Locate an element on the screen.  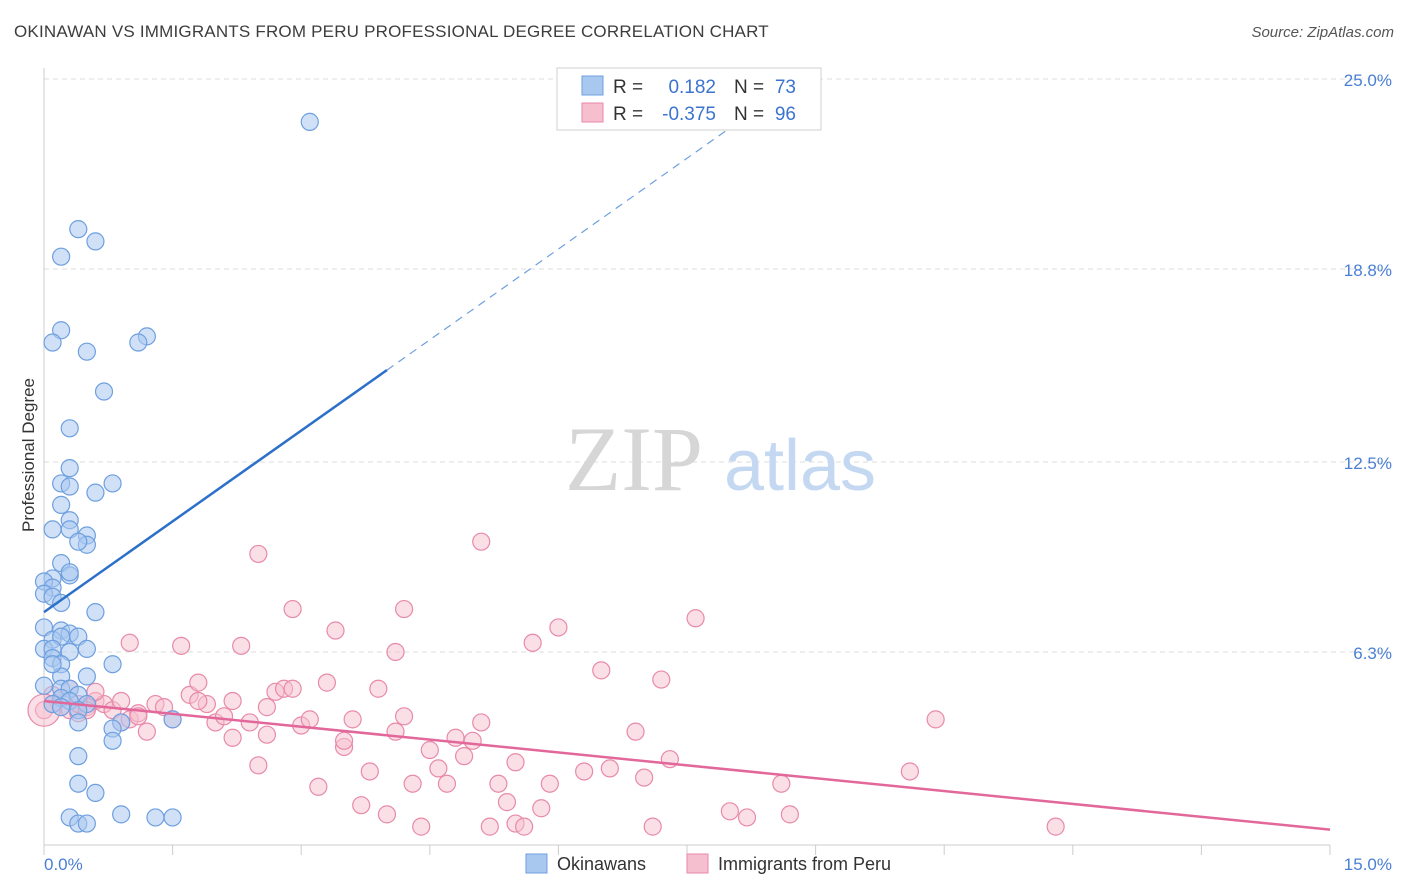
legend-r-label-1: R = is located at coordinates (628, 87).